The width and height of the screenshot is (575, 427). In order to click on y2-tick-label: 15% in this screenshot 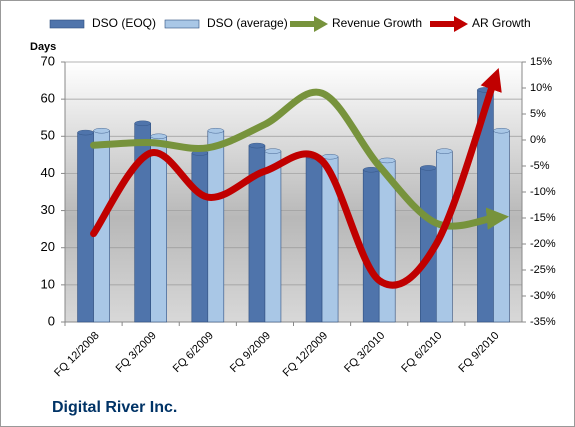, I will do `click(541, 62)`.